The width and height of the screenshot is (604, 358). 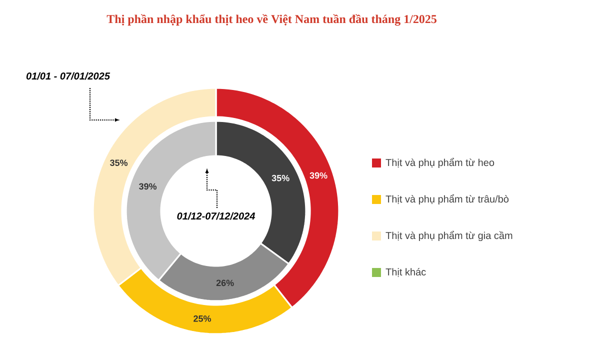 I want to click on text: 01/01 - 07/01/2025, so click(x=68, y=76).